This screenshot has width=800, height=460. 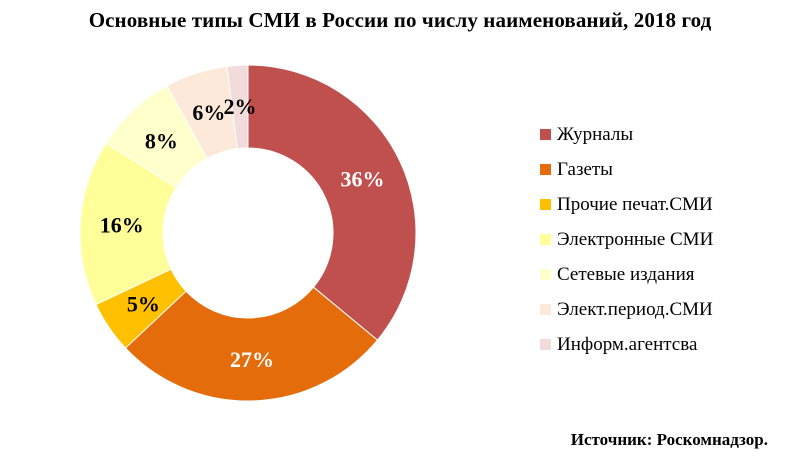 I want to click on slice-label-2: 27%, so click(x=252, y=359).